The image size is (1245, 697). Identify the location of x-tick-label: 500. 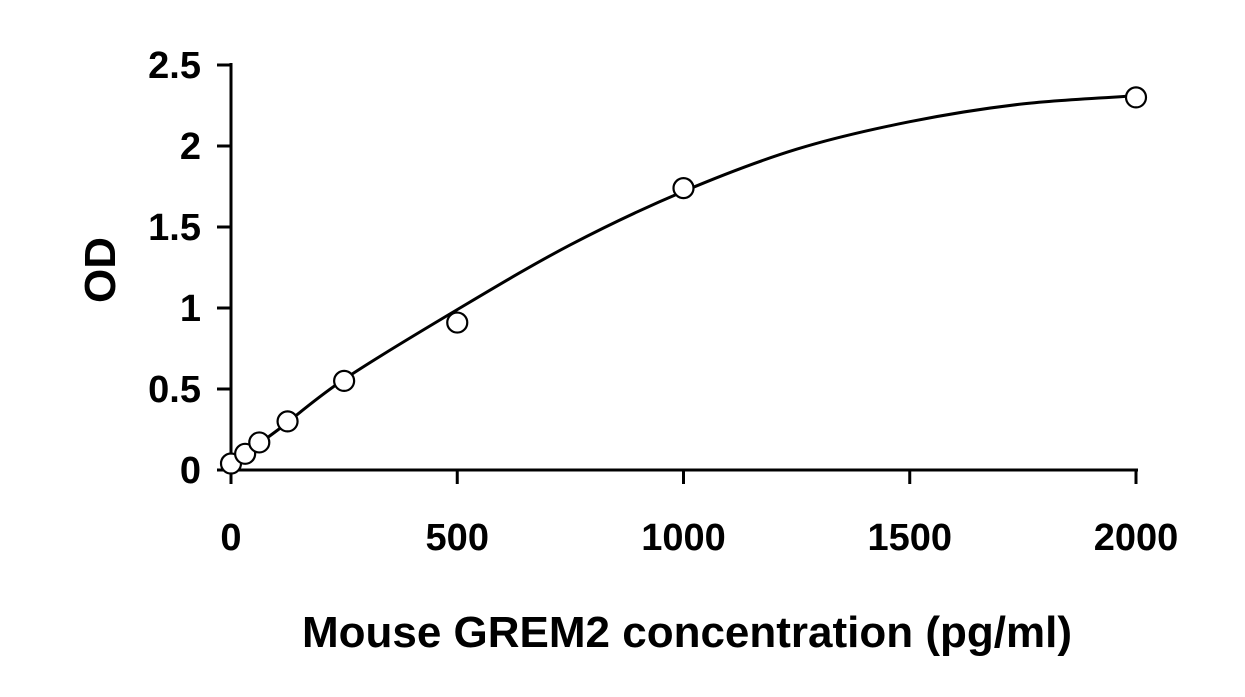
(457, 538).